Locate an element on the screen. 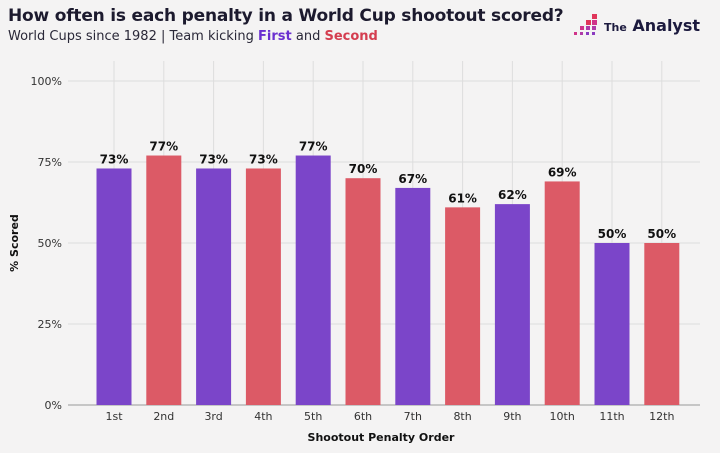  legend-first: First is located at coordinates (275, 36).